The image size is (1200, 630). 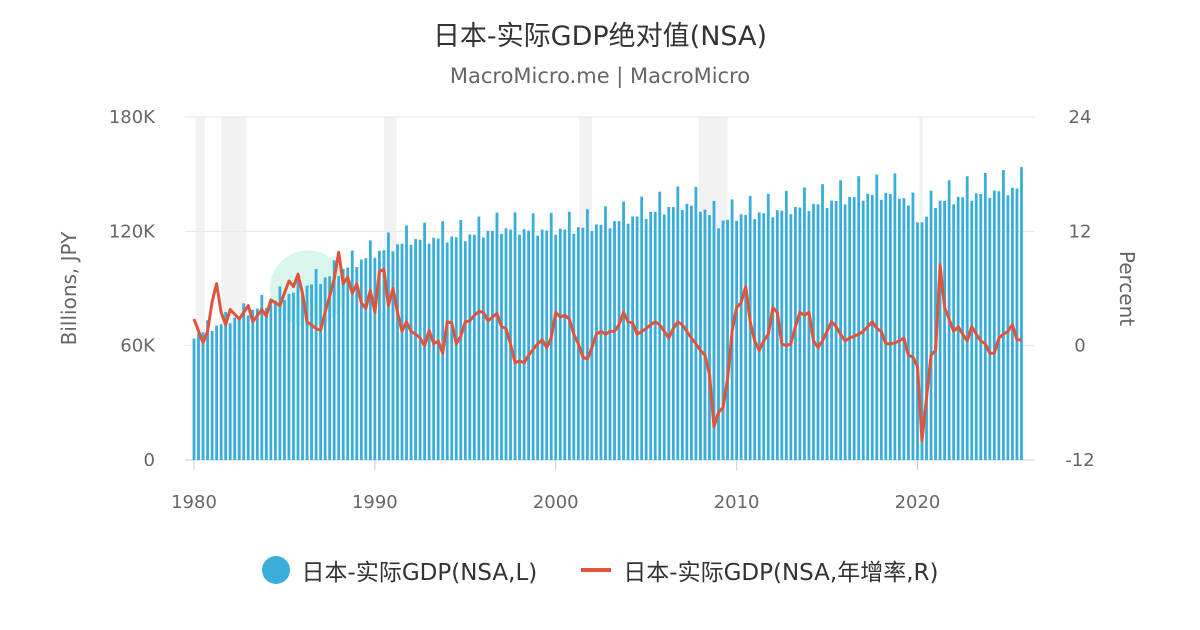 What do you see at coordinates (1080, 117) in the screenshot?
I see `right-tick-label: 24` at bounding box center [1080, 117].